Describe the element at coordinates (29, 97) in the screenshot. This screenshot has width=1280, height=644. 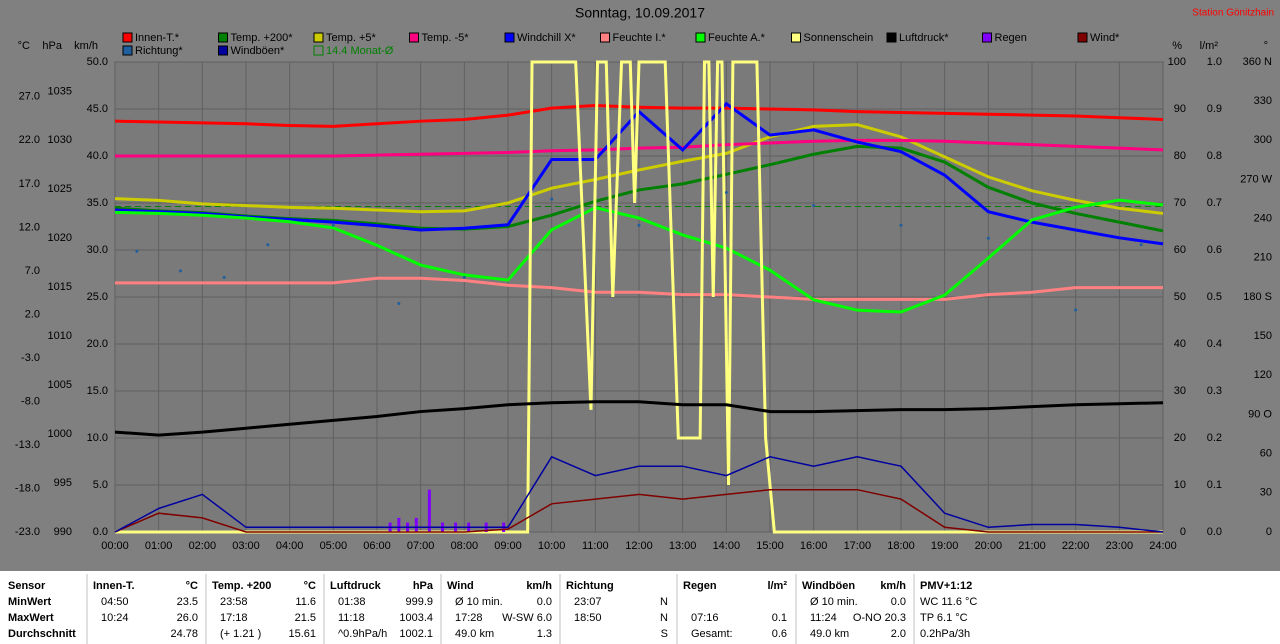
I see `y-tick-label: 27.0` at that location.